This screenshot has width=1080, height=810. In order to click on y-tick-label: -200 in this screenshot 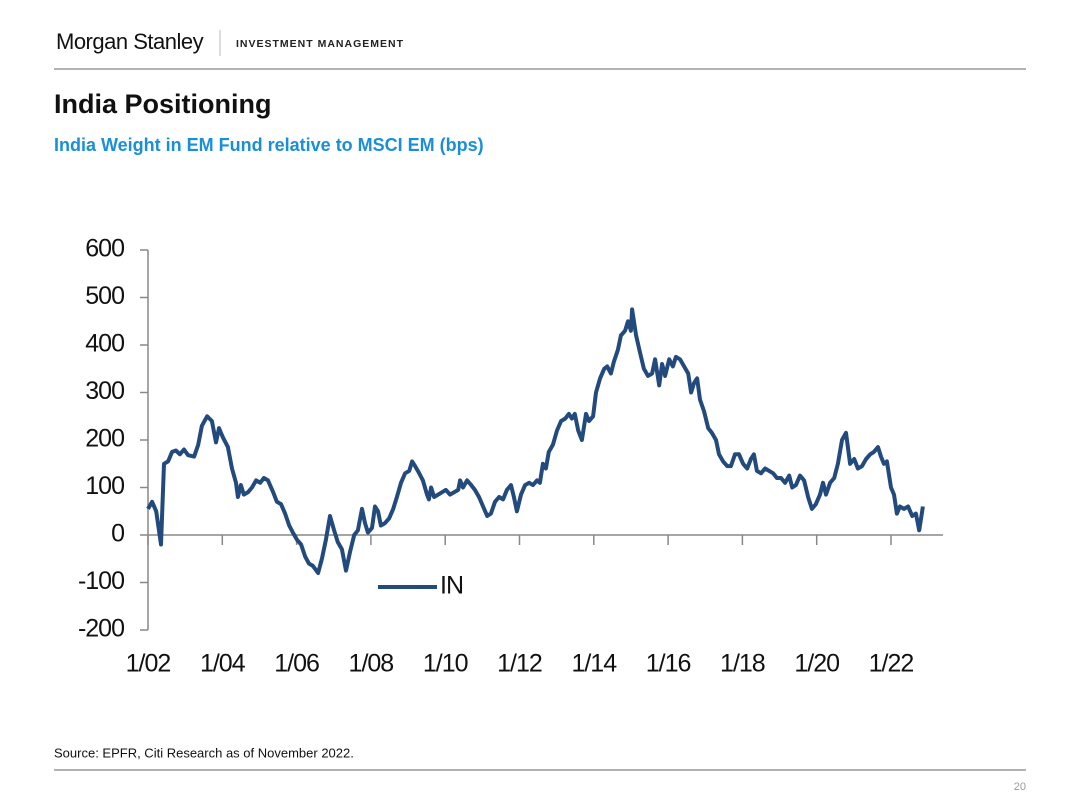, I will do `click(101, 629)`.